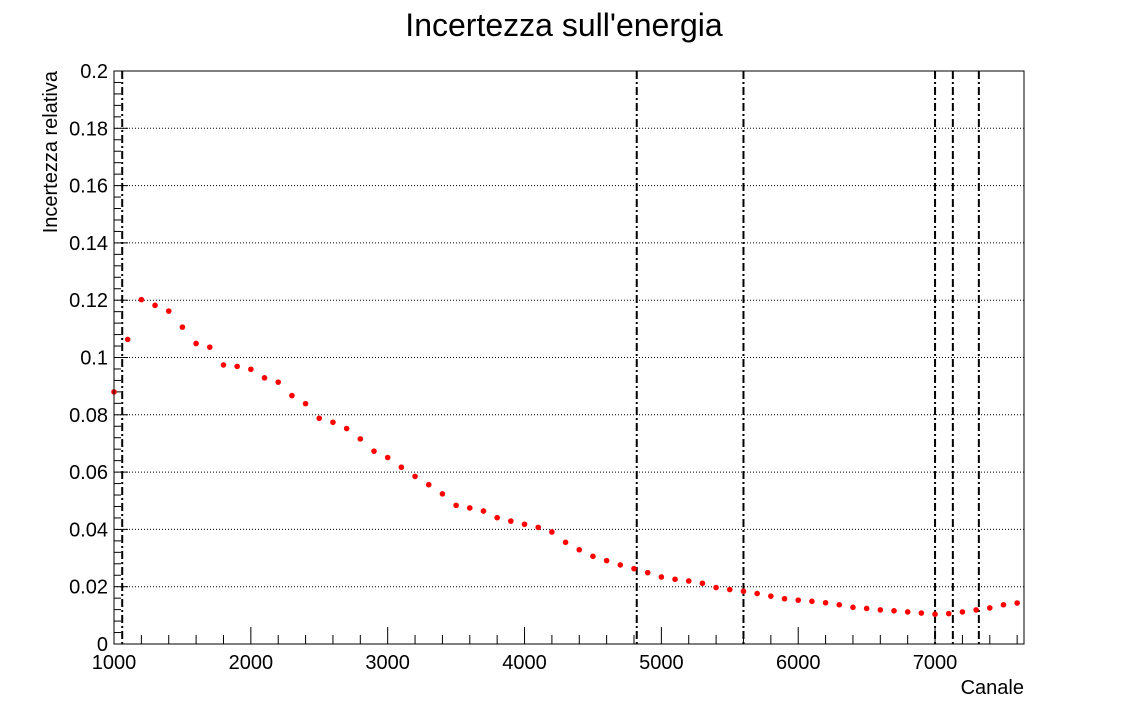 The image size is (1138, 716). What do you see at coordinates (102, 645) in the screenshot?
I see `y-tick-label: 0` at bounding box center [102, 645].